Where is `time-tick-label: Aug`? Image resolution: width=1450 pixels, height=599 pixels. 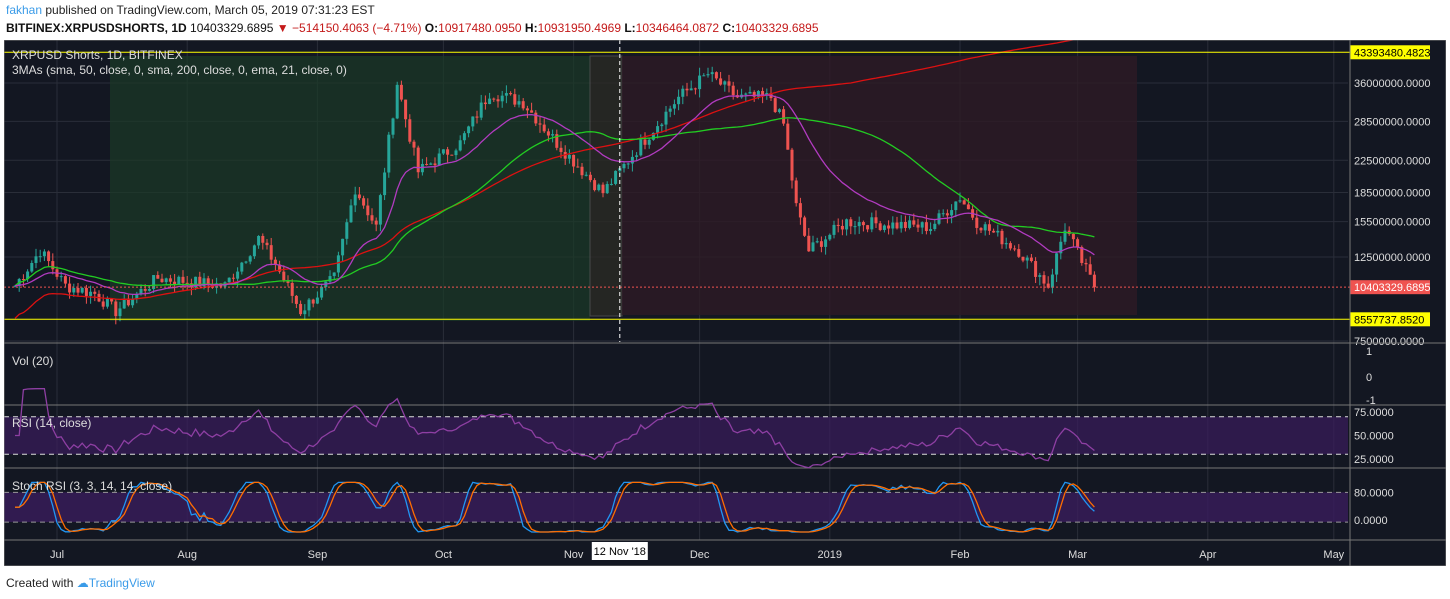
time-tick-label: Aug is located at coordinates (187, 555).